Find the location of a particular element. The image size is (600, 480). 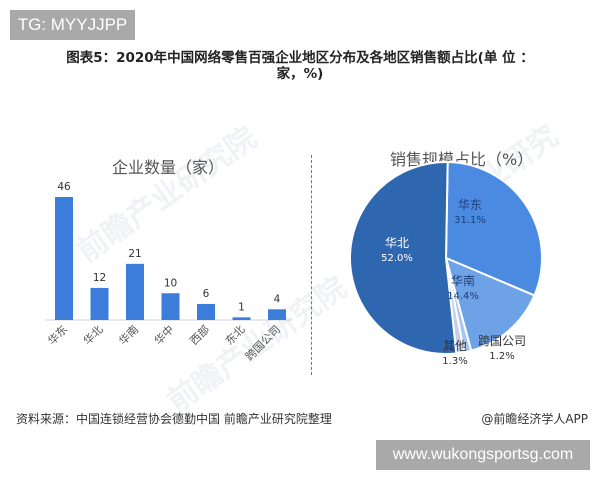

pie-chart: 华东 31.1% 华南 14.4% 跨国公司 1.2% 其他 1.3% 华北 52.0% is located at coordinates (446, 263).